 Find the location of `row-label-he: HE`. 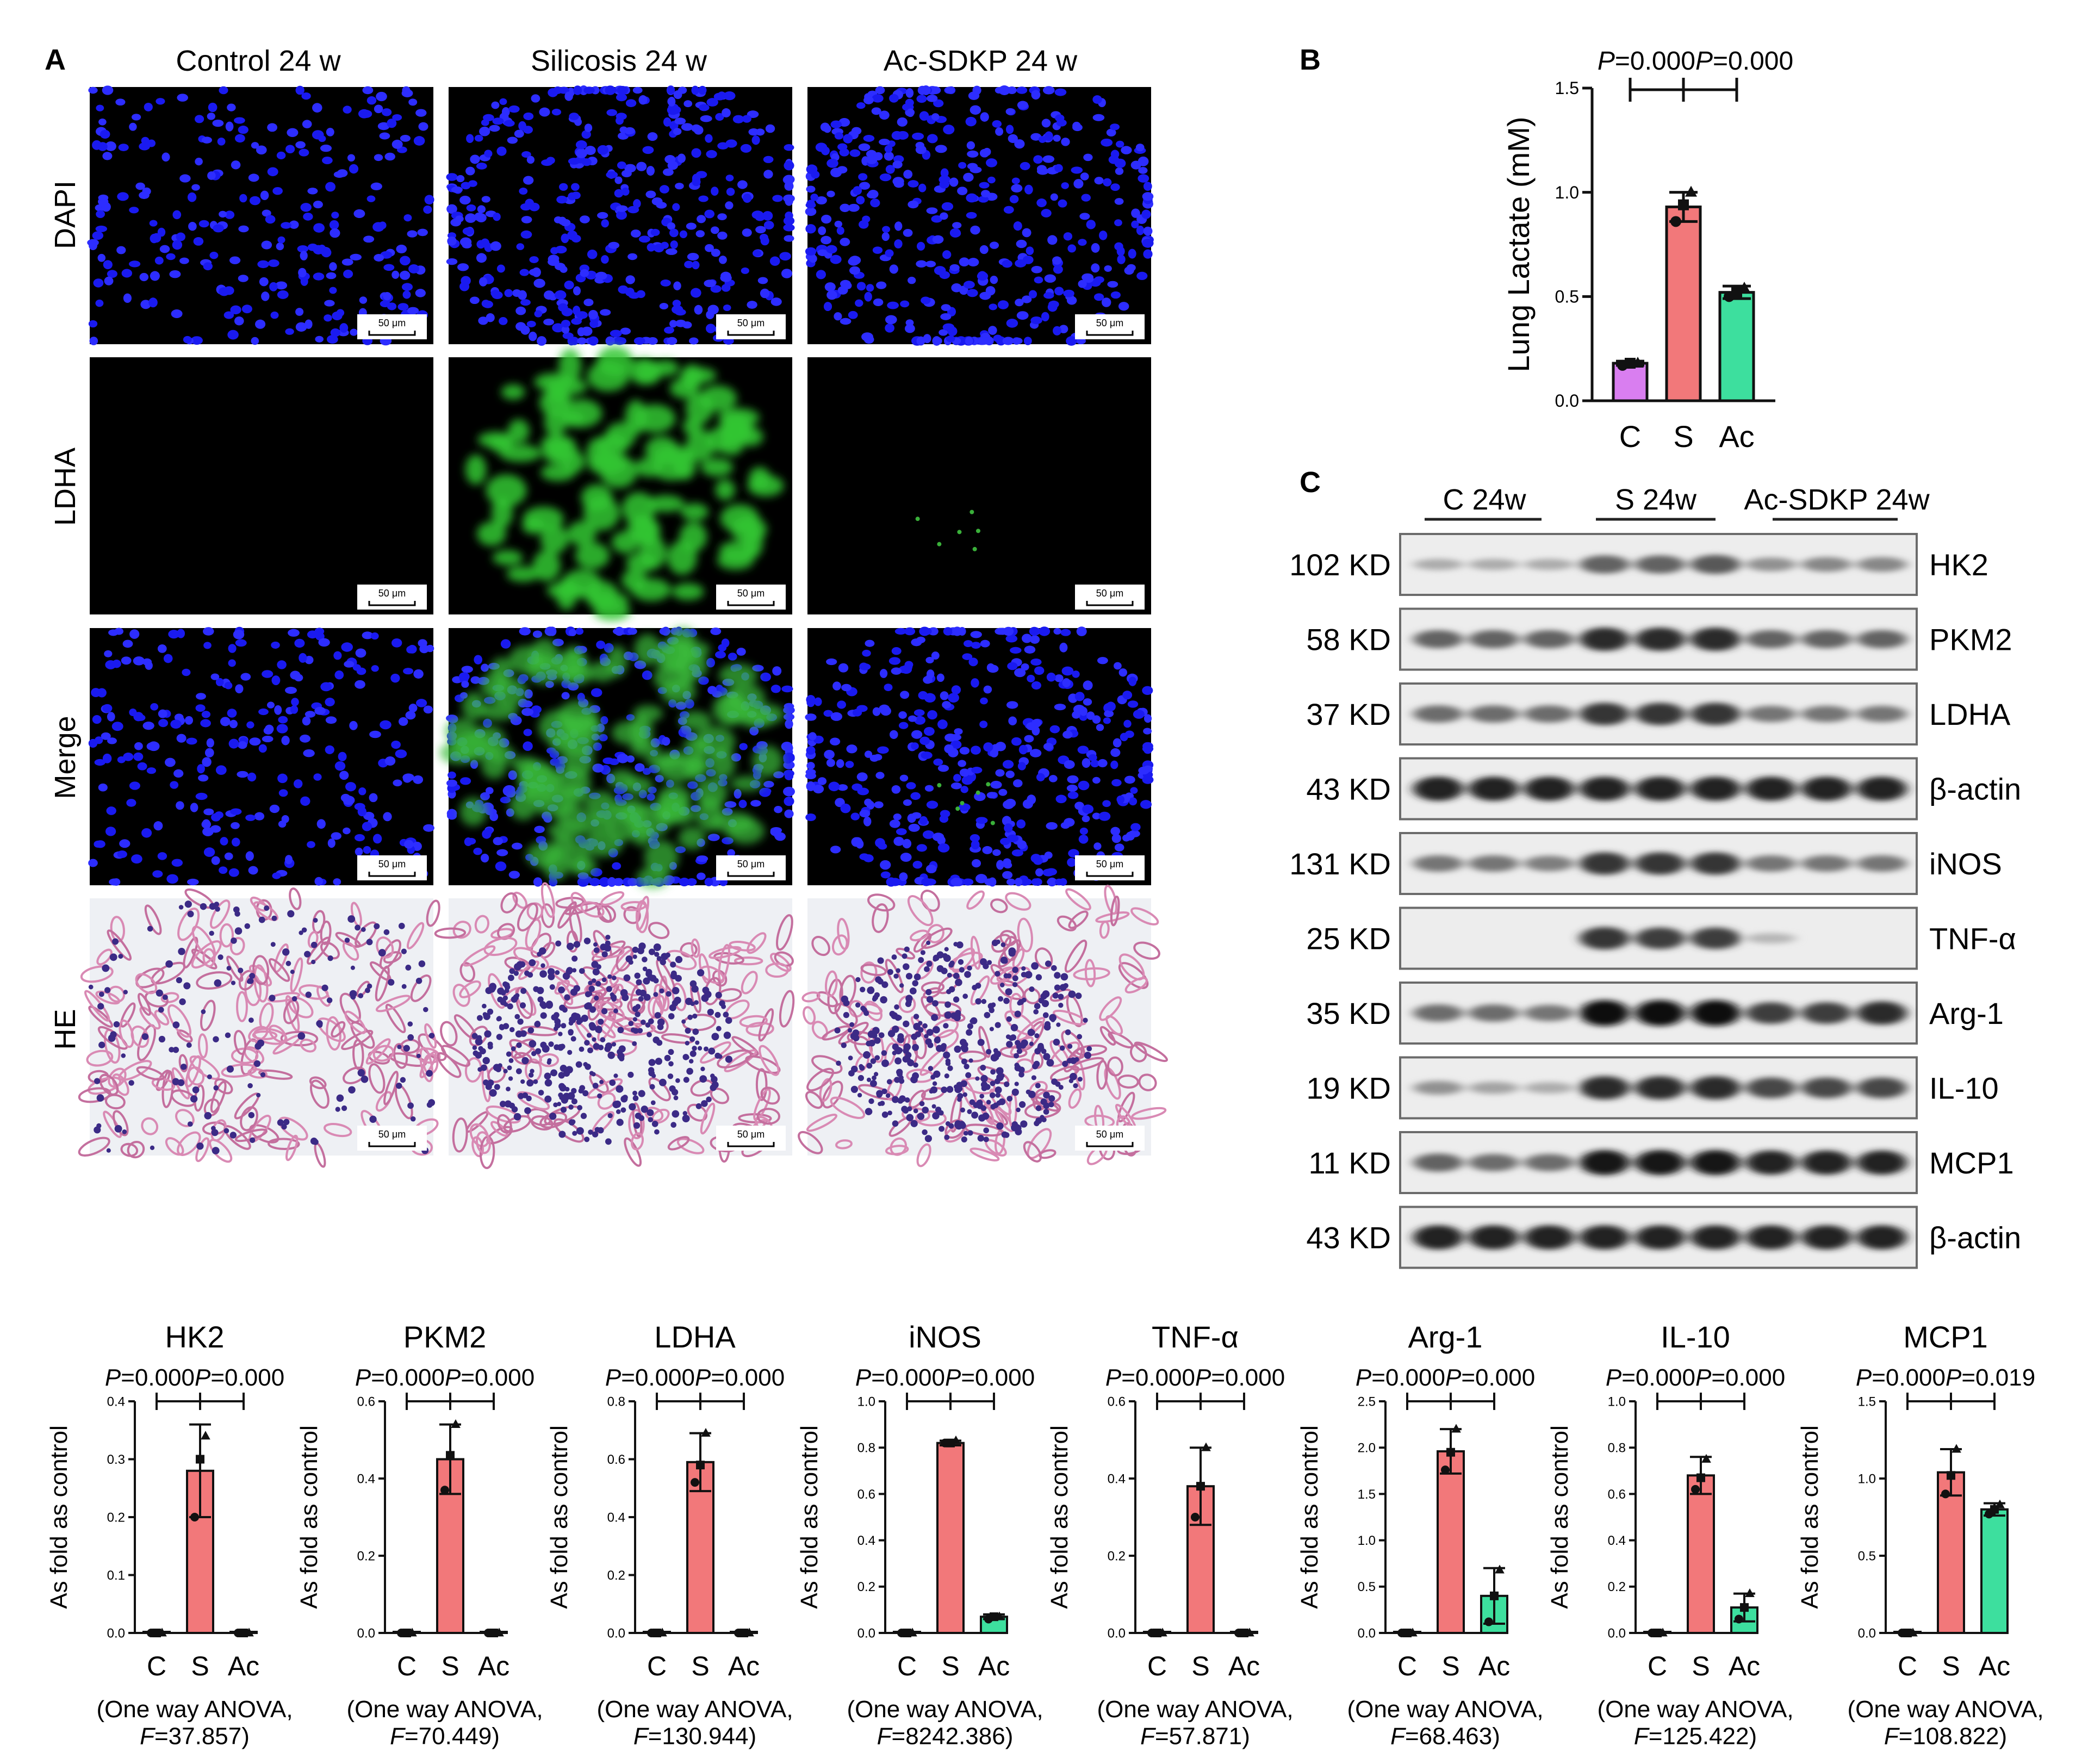

row-label-he: HE is located at coordinates (65, 1029).